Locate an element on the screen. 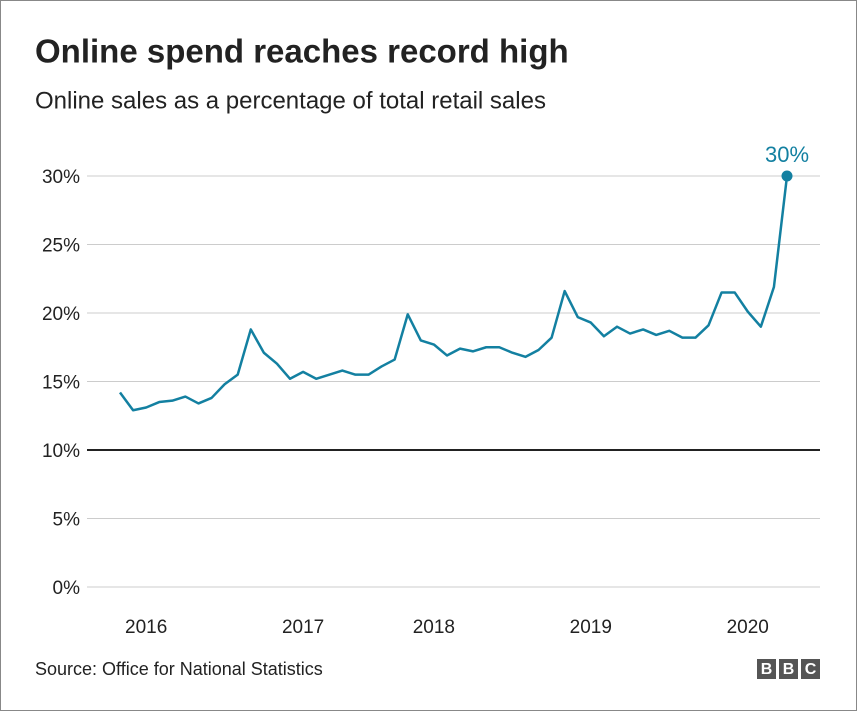 The height and width of the screenshot is (711, 857). x-tick-label: 2019 is located at coordinates (591, 627).